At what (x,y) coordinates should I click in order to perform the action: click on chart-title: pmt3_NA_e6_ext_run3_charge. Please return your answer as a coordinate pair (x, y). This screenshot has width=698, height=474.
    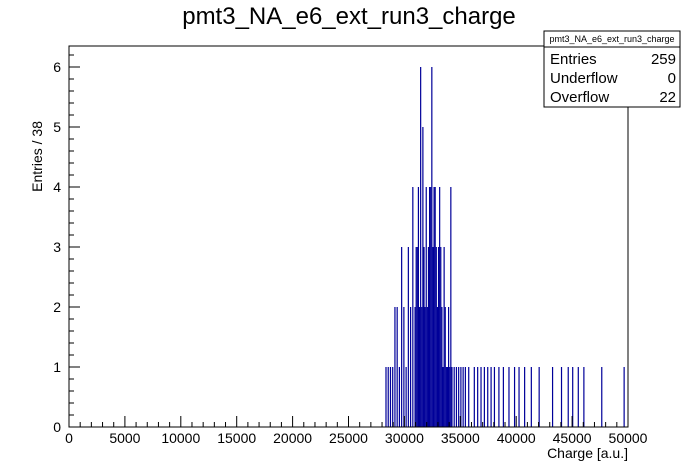
    Looking at the image, I should click on (349, 16).